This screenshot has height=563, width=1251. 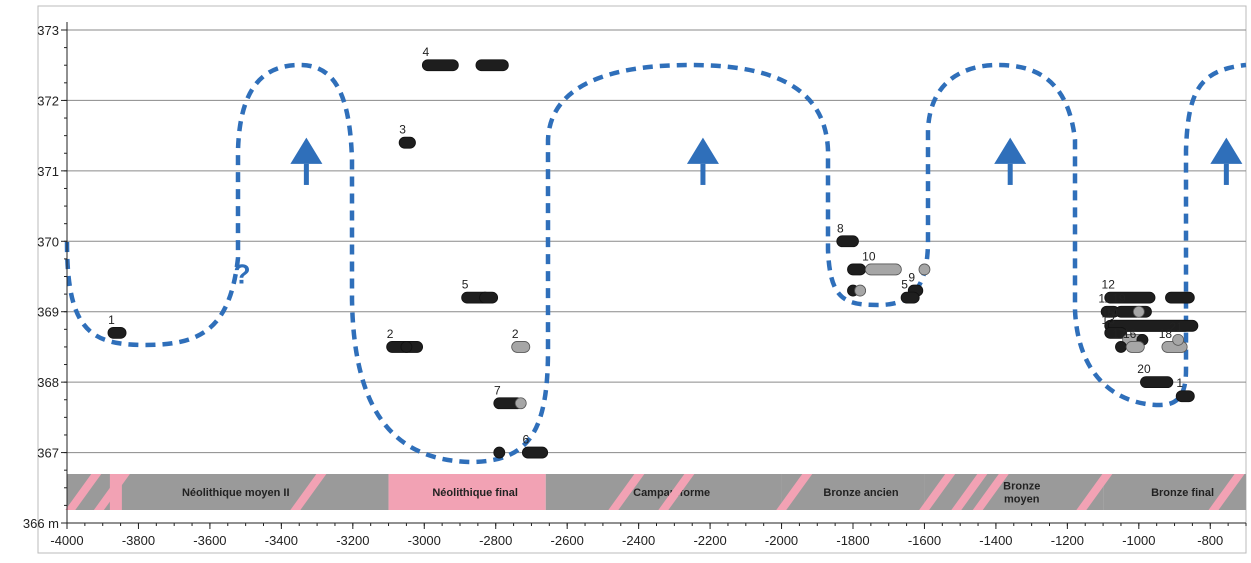 I want to click on point-label: 9, so click(x=911, y=278).